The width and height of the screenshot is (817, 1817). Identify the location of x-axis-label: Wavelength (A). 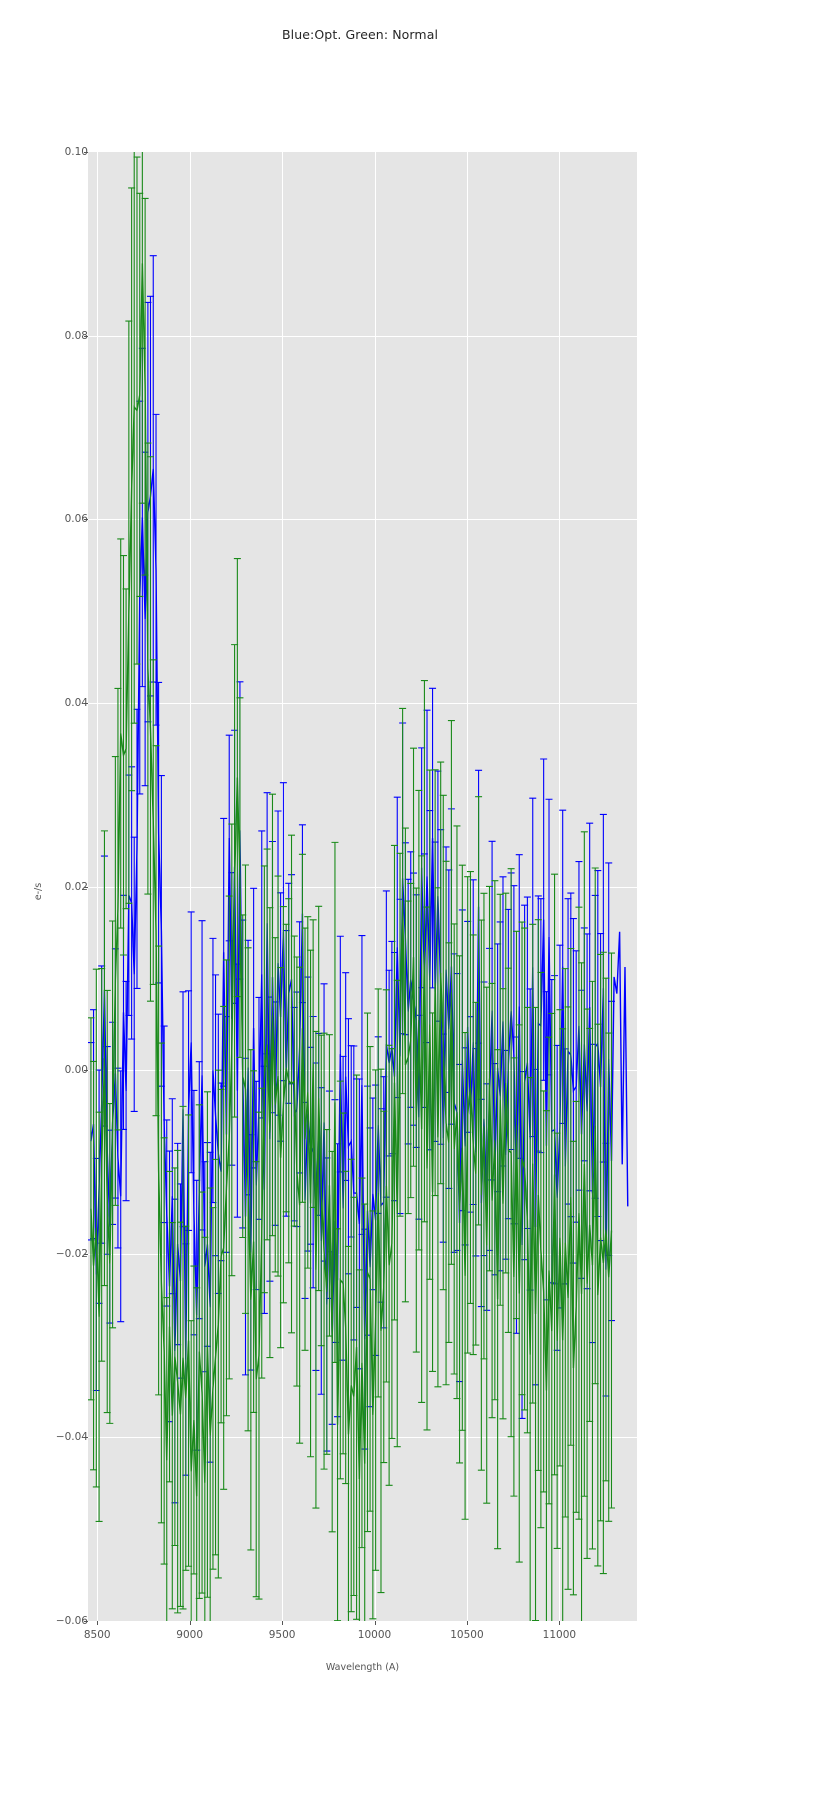
(362, 1667).